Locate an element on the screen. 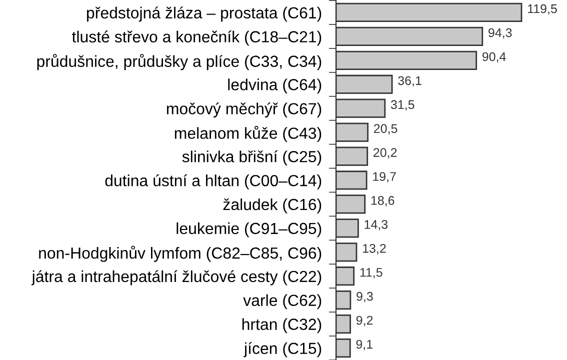 The height and width of the screenshot is (360, 567). y-tick-label: dutina ústní a hltan (C00–C14) is located at coordinates (213, 182).